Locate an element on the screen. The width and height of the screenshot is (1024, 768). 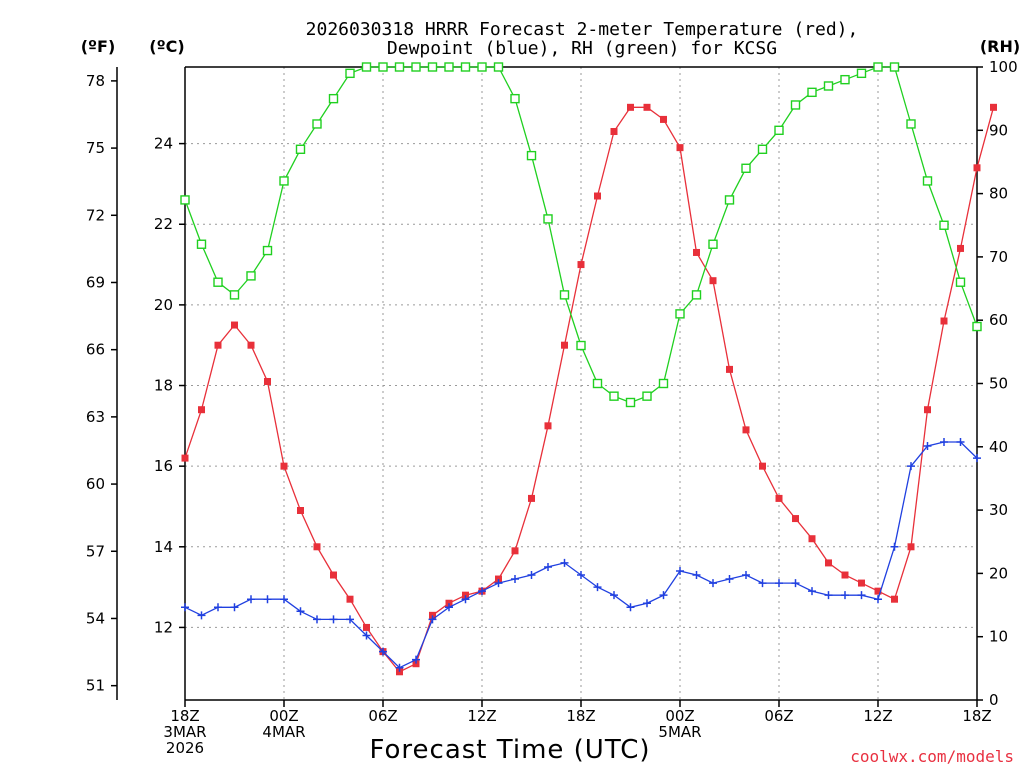
fahrenheit-tick-label: 78 is located at coordinates (95, 81).